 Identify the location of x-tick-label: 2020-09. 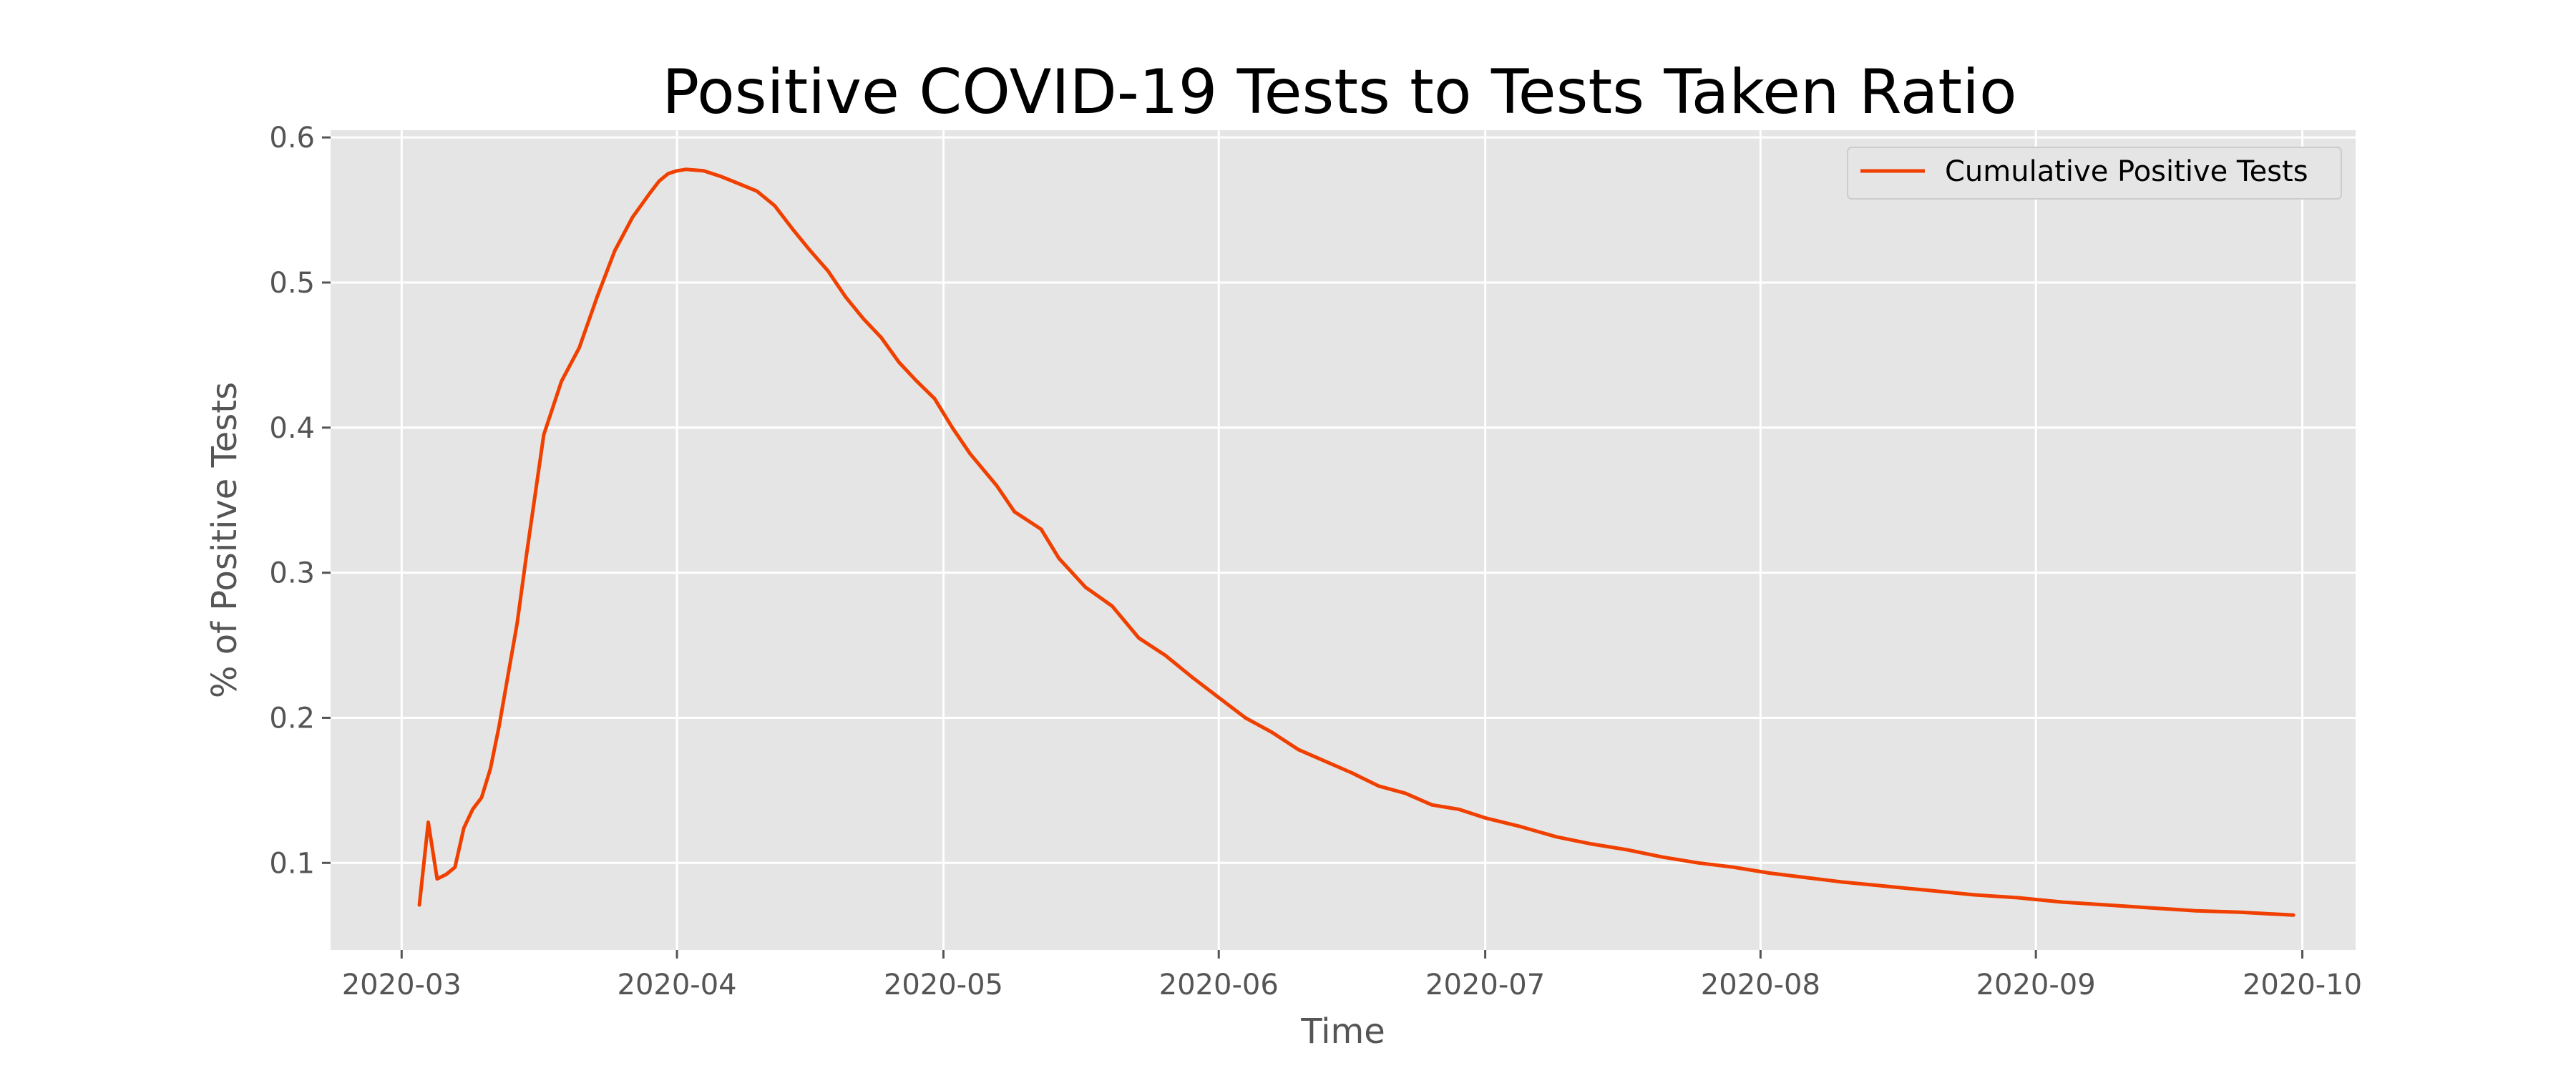
(2036, 985).